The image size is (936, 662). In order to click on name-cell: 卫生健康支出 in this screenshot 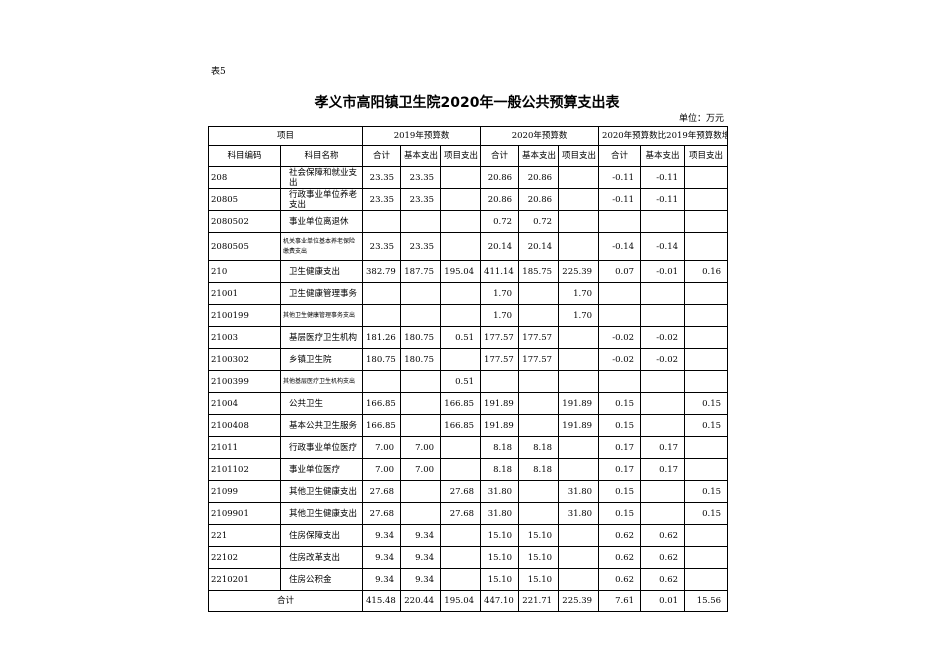, I will do `click(321, 271)`.